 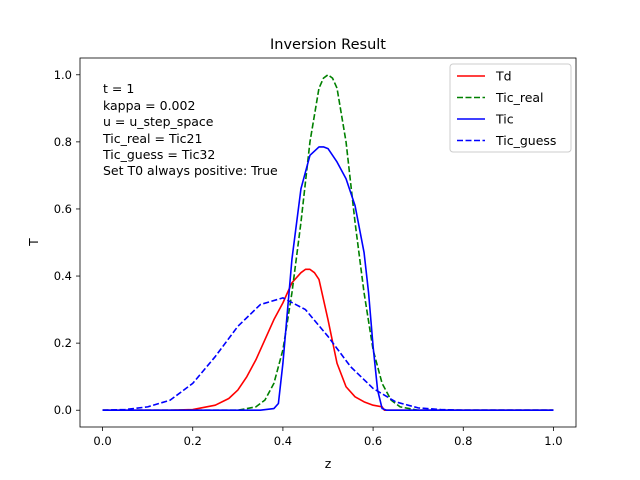 I want to click on y-tick-label: 1.0, so click(x=63, y=75).